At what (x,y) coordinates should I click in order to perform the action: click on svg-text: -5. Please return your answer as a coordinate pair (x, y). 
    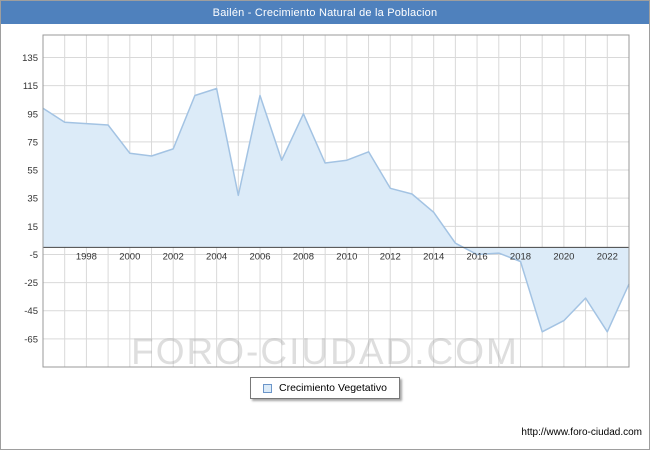
    Looking at the image, I should click on (34, 255).